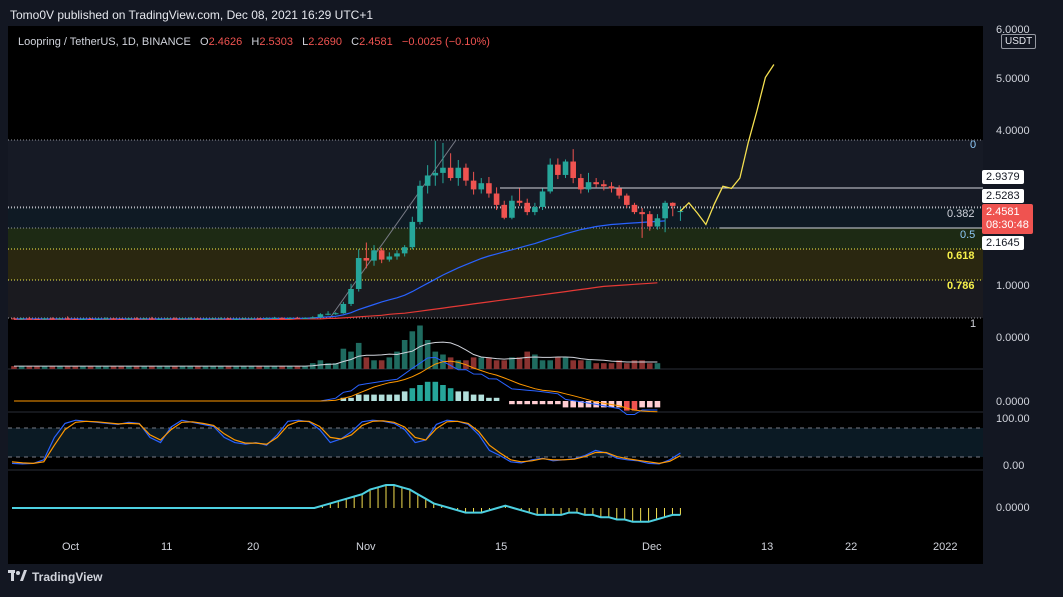 This screenshot has height=597, width=1063. Describe the element at coordinates (945, 547) in the screenshot. I see `time-label-2022: 2022` at that location.